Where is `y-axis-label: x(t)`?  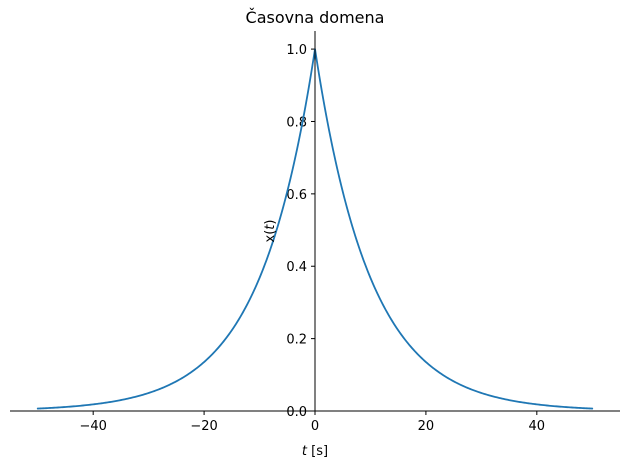
y-axis-label: x(t) is located at coordinates (270, 231).